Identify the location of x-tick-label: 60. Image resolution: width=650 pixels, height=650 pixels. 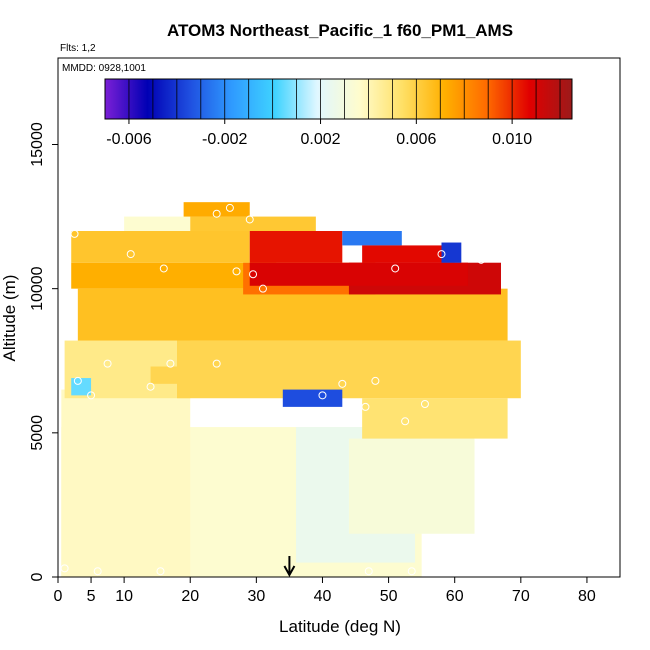
(455, 596).